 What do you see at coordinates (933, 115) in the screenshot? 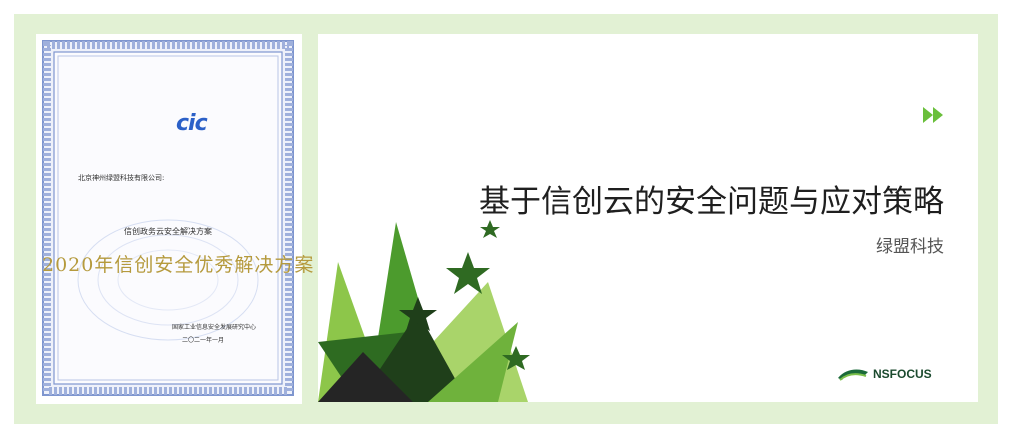
I see `double-chevron-right-icon` at bounding box center [933, 115].